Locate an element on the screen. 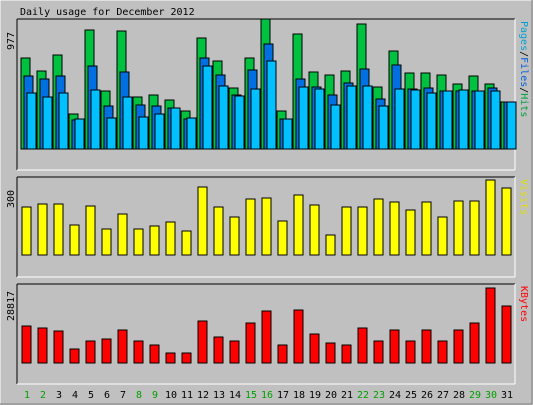 The width and height of the screenshot is (533, 405). panel-legend: KBytes is located at coordinates (523, 304).